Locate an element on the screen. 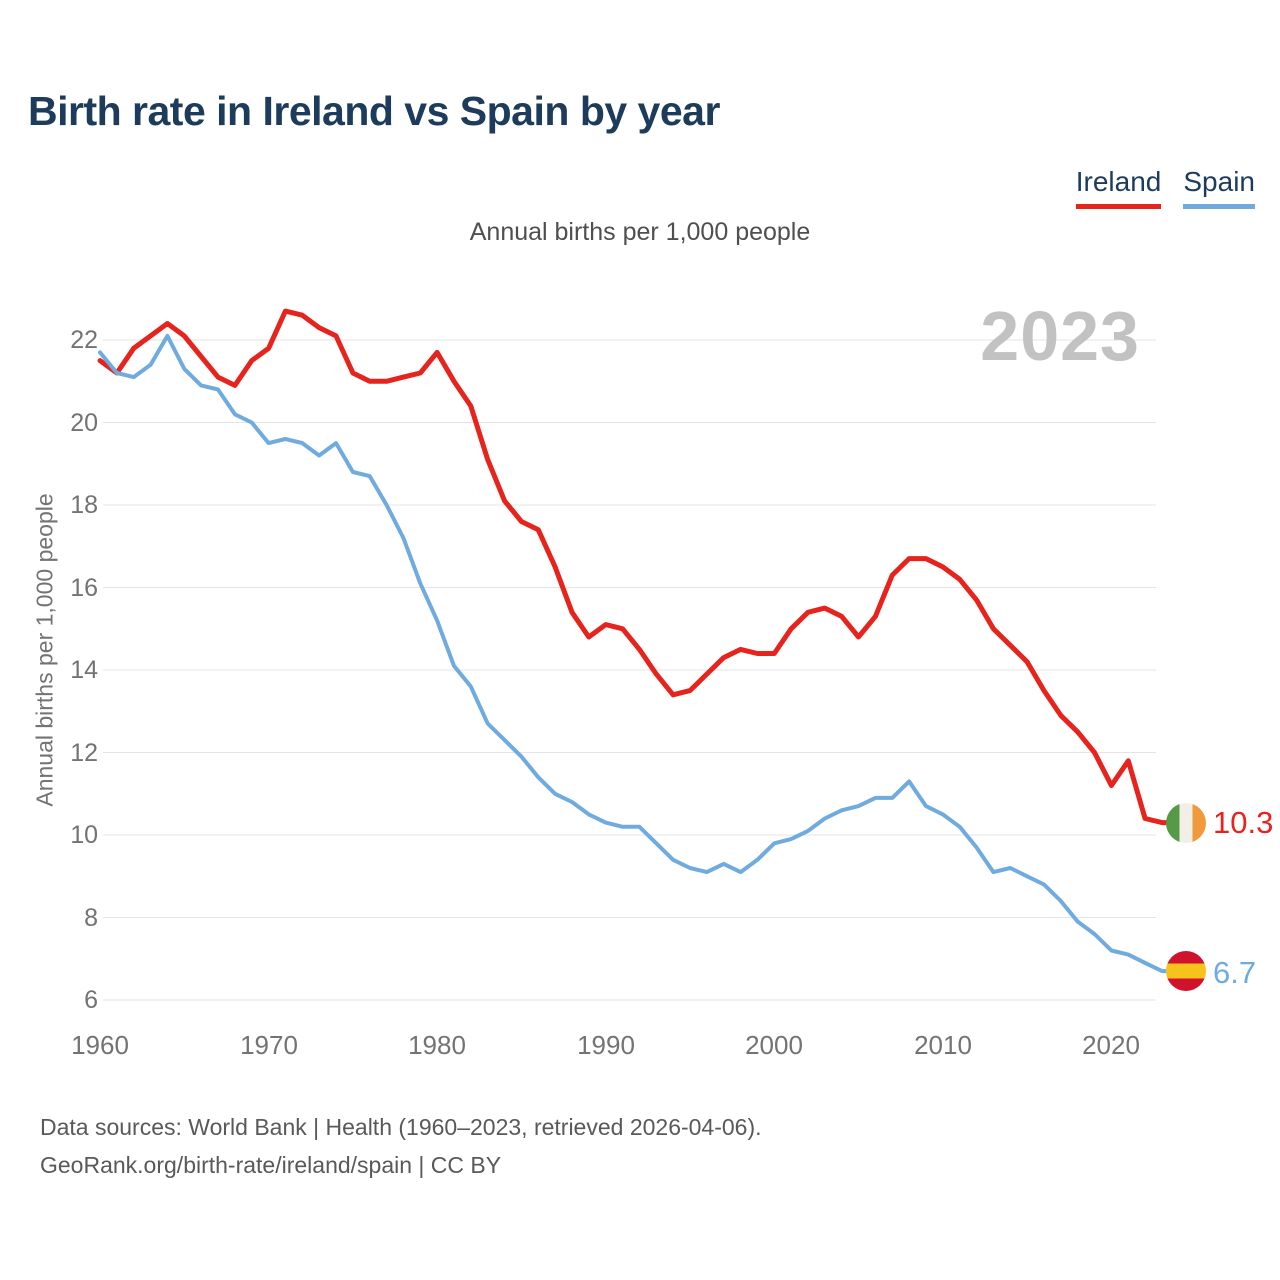  y-tick-label: 20 is located at coordinates (84, 423).